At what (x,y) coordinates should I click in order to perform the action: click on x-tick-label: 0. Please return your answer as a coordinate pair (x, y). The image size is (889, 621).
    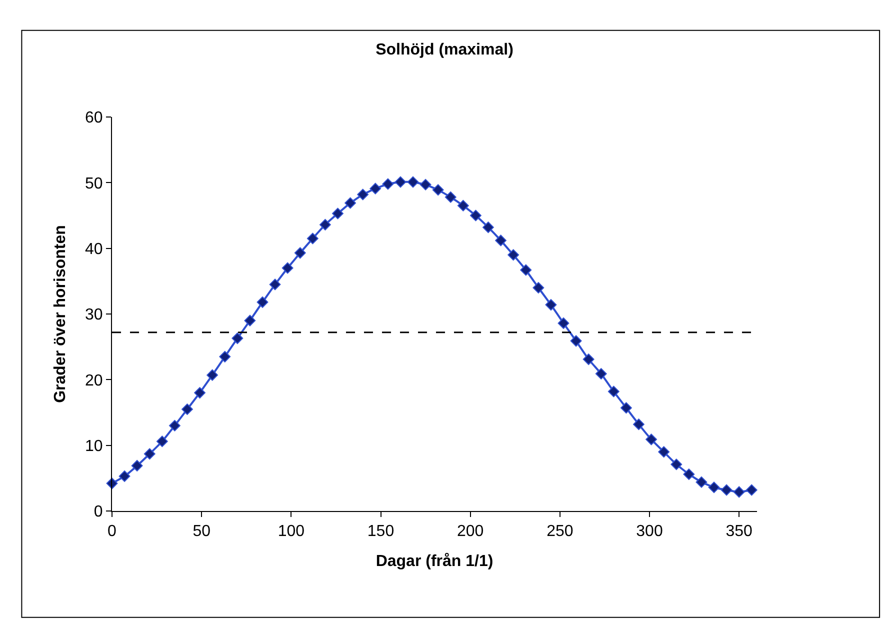
    Looking at the image, I should click on (112, 531).